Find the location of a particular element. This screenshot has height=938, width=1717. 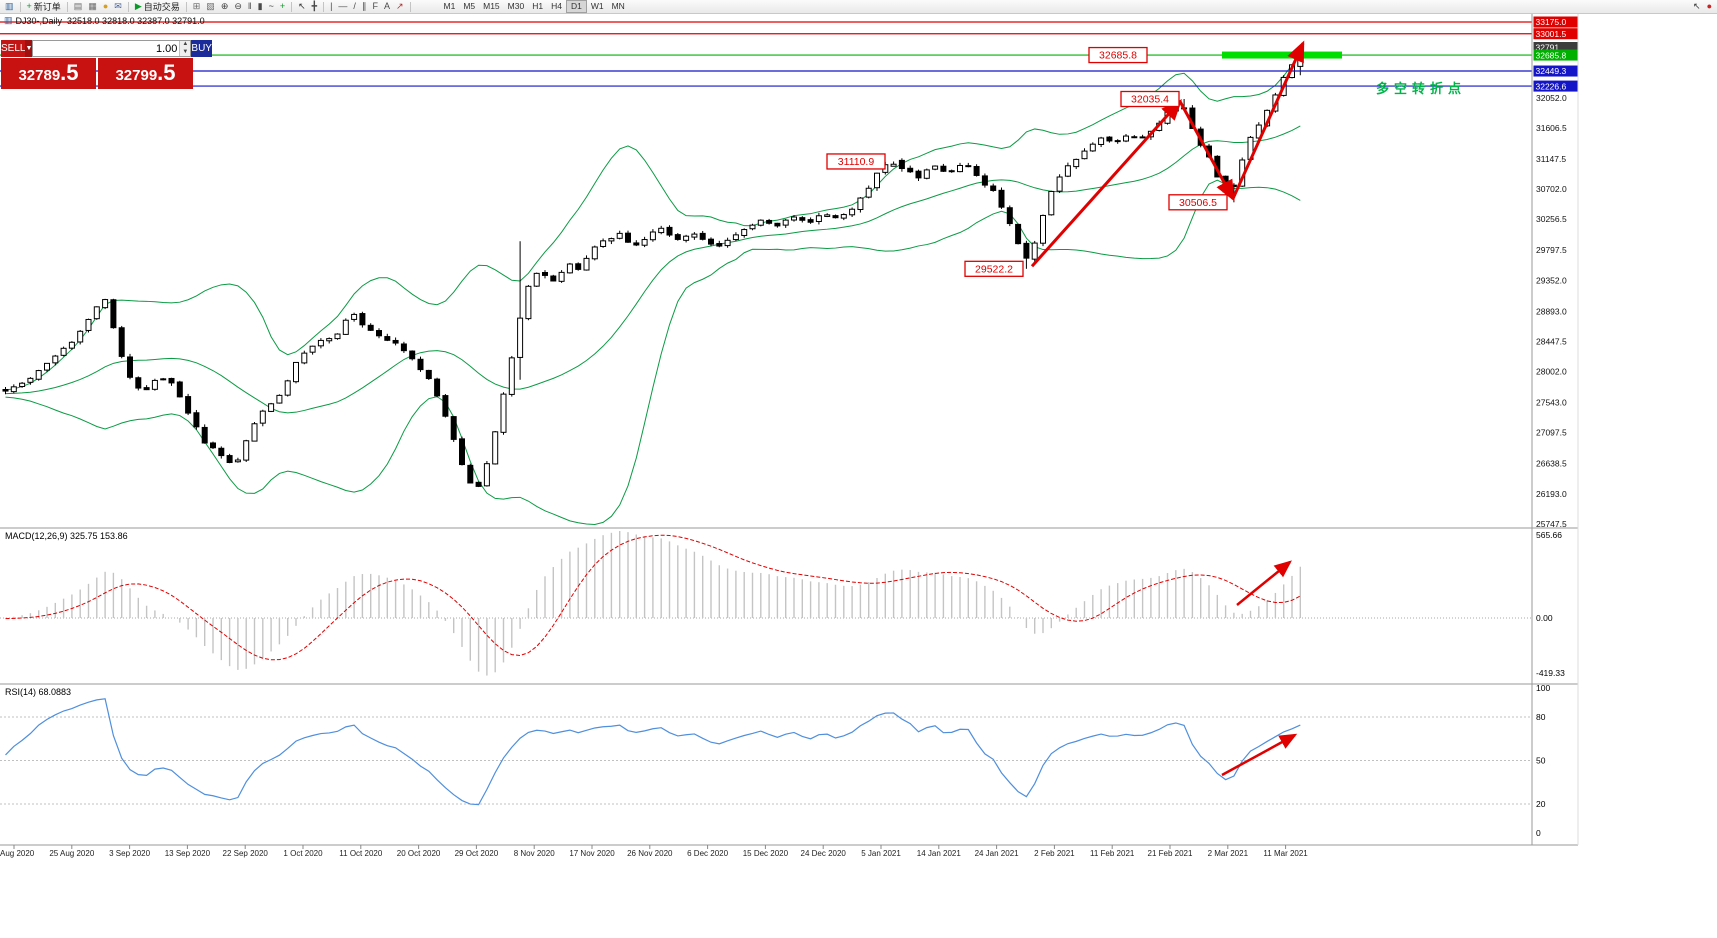

buy-price-display: 32799 .5 is located at coordinates (145, 73).